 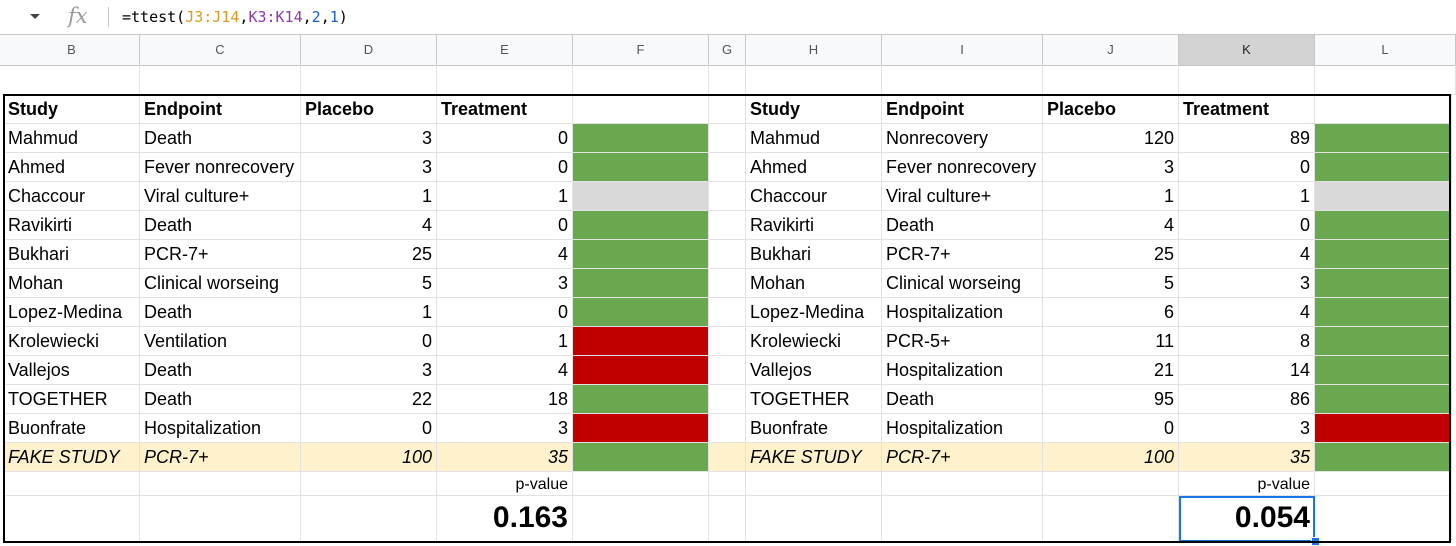 What do you see at coordinates (220, 283) in the screenshot?
I see `endpoint-cell: Clinical worseing` at bounding box center [220, 283].